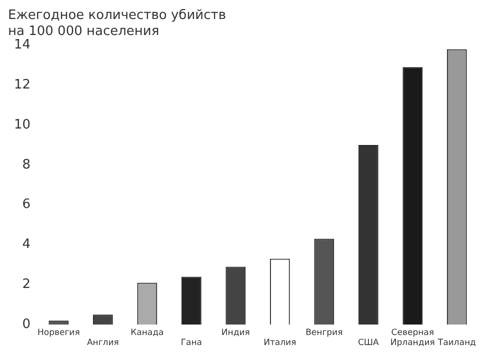 The width and height of the screenshot is (491, 359). I want to click on y-tick-label: 0, so click(26, 324).